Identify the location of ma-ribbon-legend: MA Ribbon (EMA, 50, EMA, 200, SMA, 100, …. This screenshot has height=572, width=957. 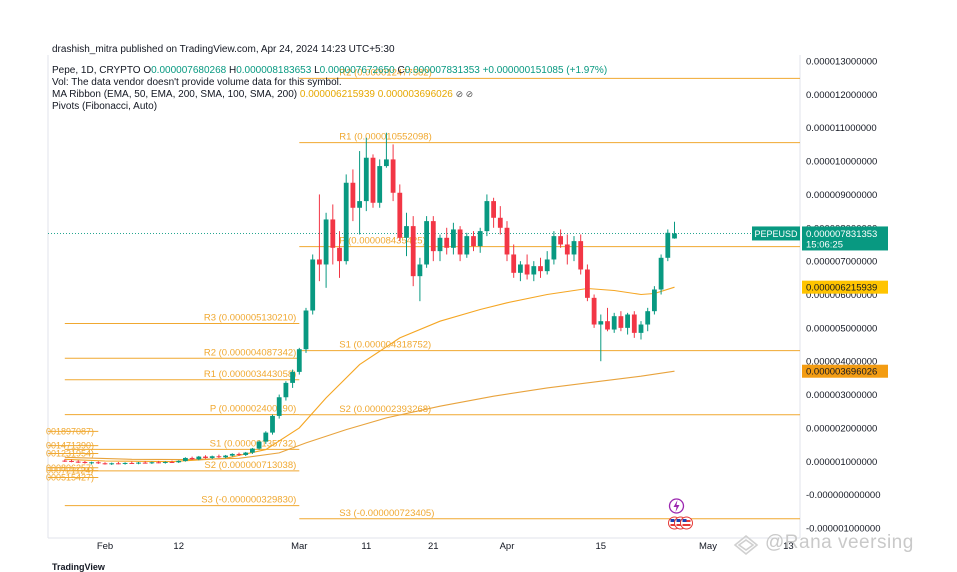
(262, 94).